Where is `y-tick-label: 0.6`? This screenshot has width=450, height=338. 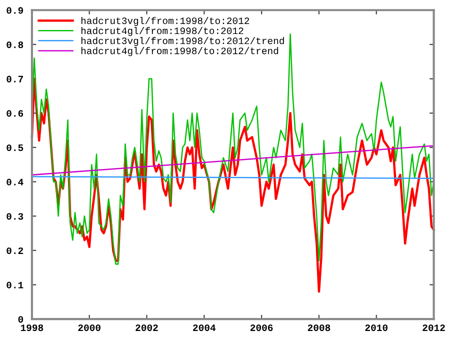 y-tick-label: 0.6 is located at coordinates (15, 113).